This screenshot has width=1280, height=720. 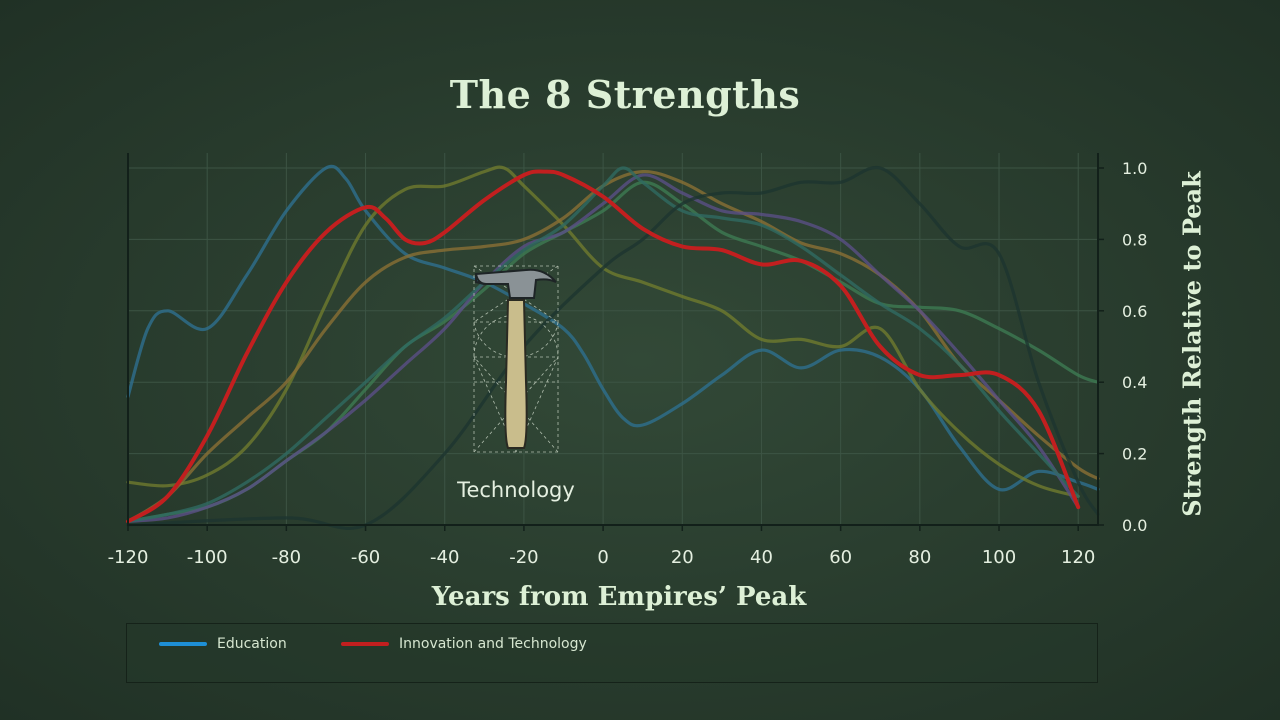 What do you see at coordinates (612, 653) in the screenshot?
I see `legend: Education Innovation and Technology` at bounding box center [612, 653].